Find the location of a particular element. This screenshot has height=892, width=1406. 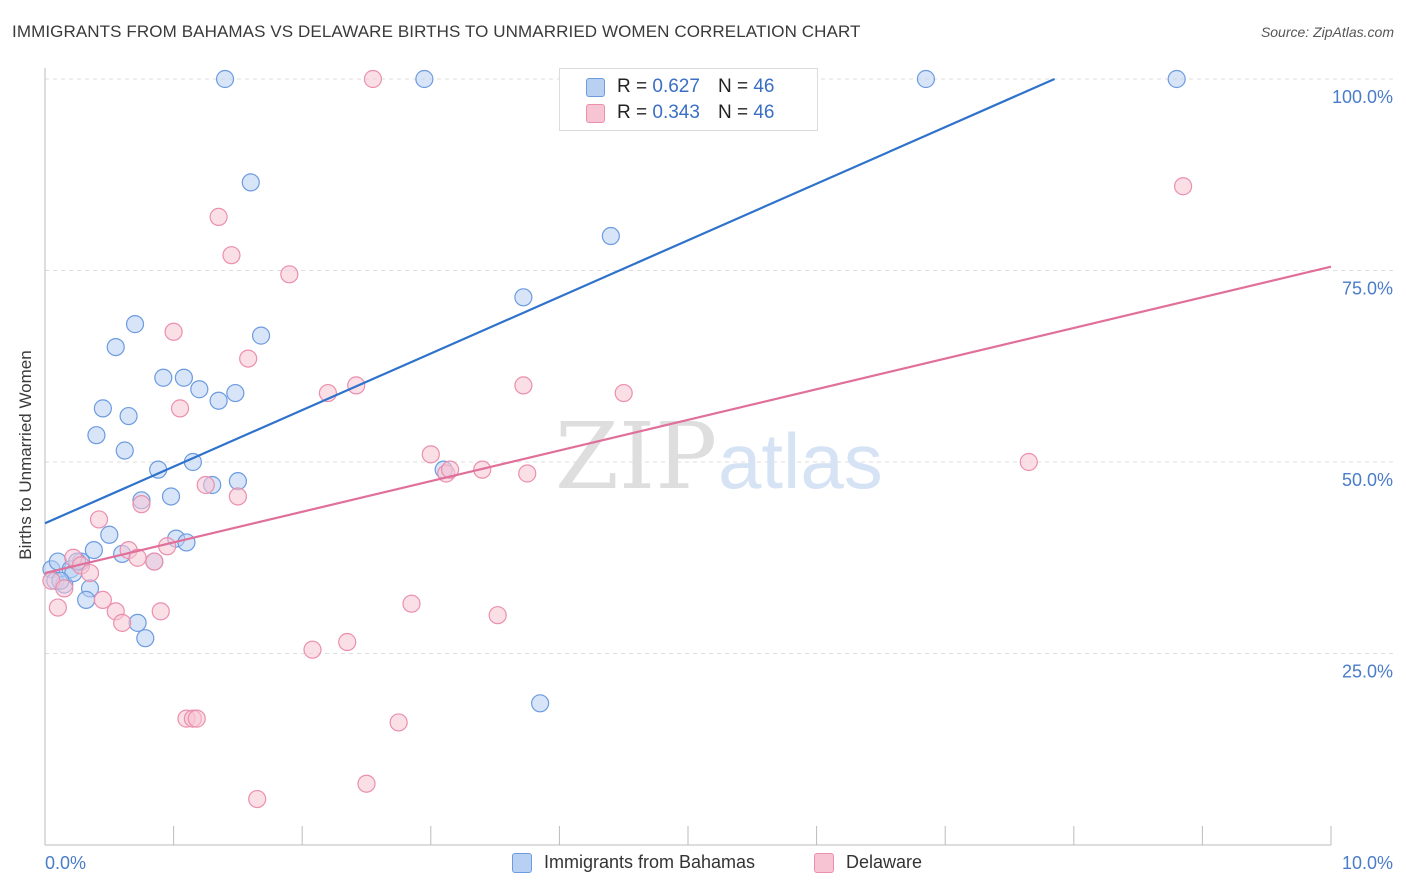

watermark-atlas: atlas is located at coordinates (800, 461).